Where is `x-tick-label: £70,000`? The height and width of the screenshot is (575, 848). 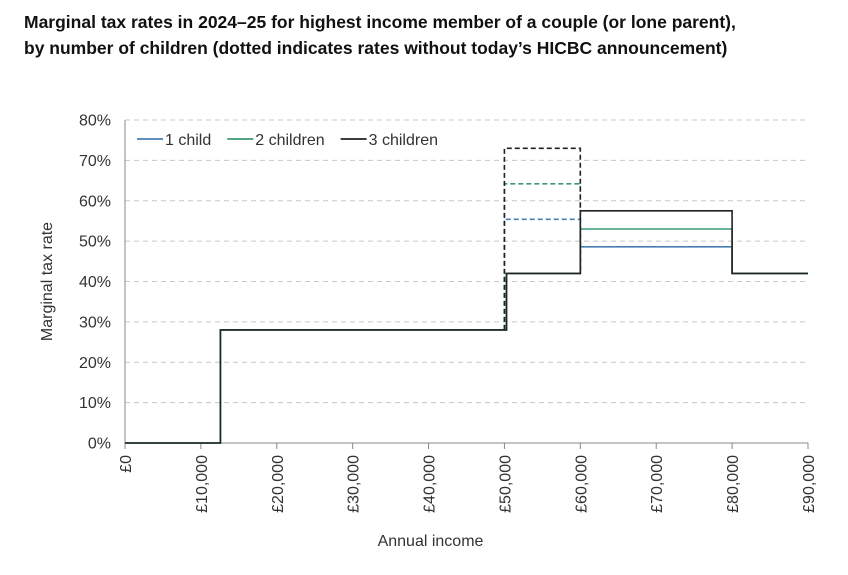
x-tick-label: £70,000 is located at coordinates (657, 484).